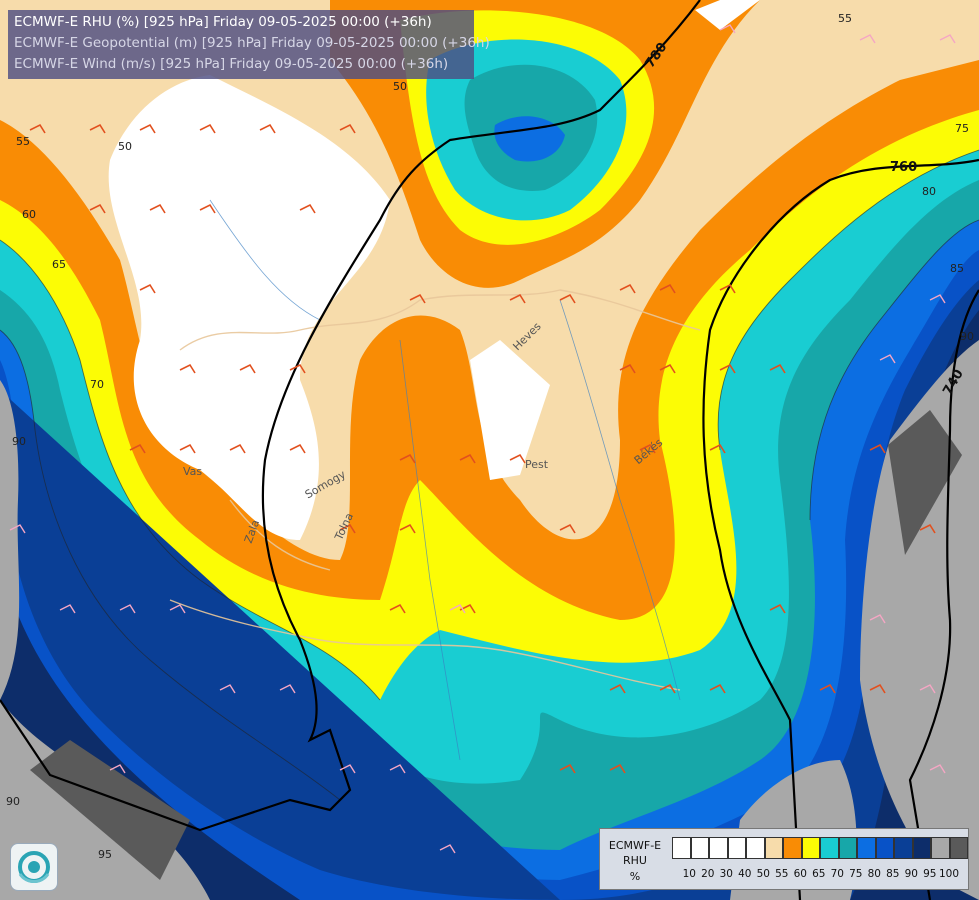  Describe the element at coordinates (904, 167) in the screenshot. I see `geopotential-label: 760` at that location.